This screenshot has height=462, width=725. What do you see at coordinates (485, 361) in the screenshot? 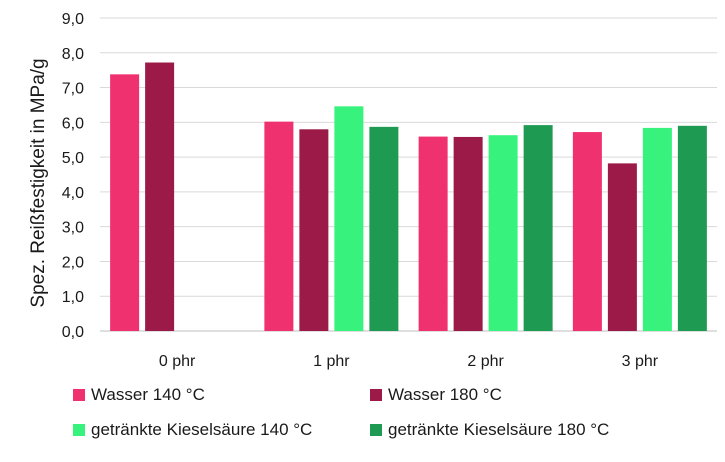
I see `x-tick-label: 2 phr` at bounding box center [485, 361].